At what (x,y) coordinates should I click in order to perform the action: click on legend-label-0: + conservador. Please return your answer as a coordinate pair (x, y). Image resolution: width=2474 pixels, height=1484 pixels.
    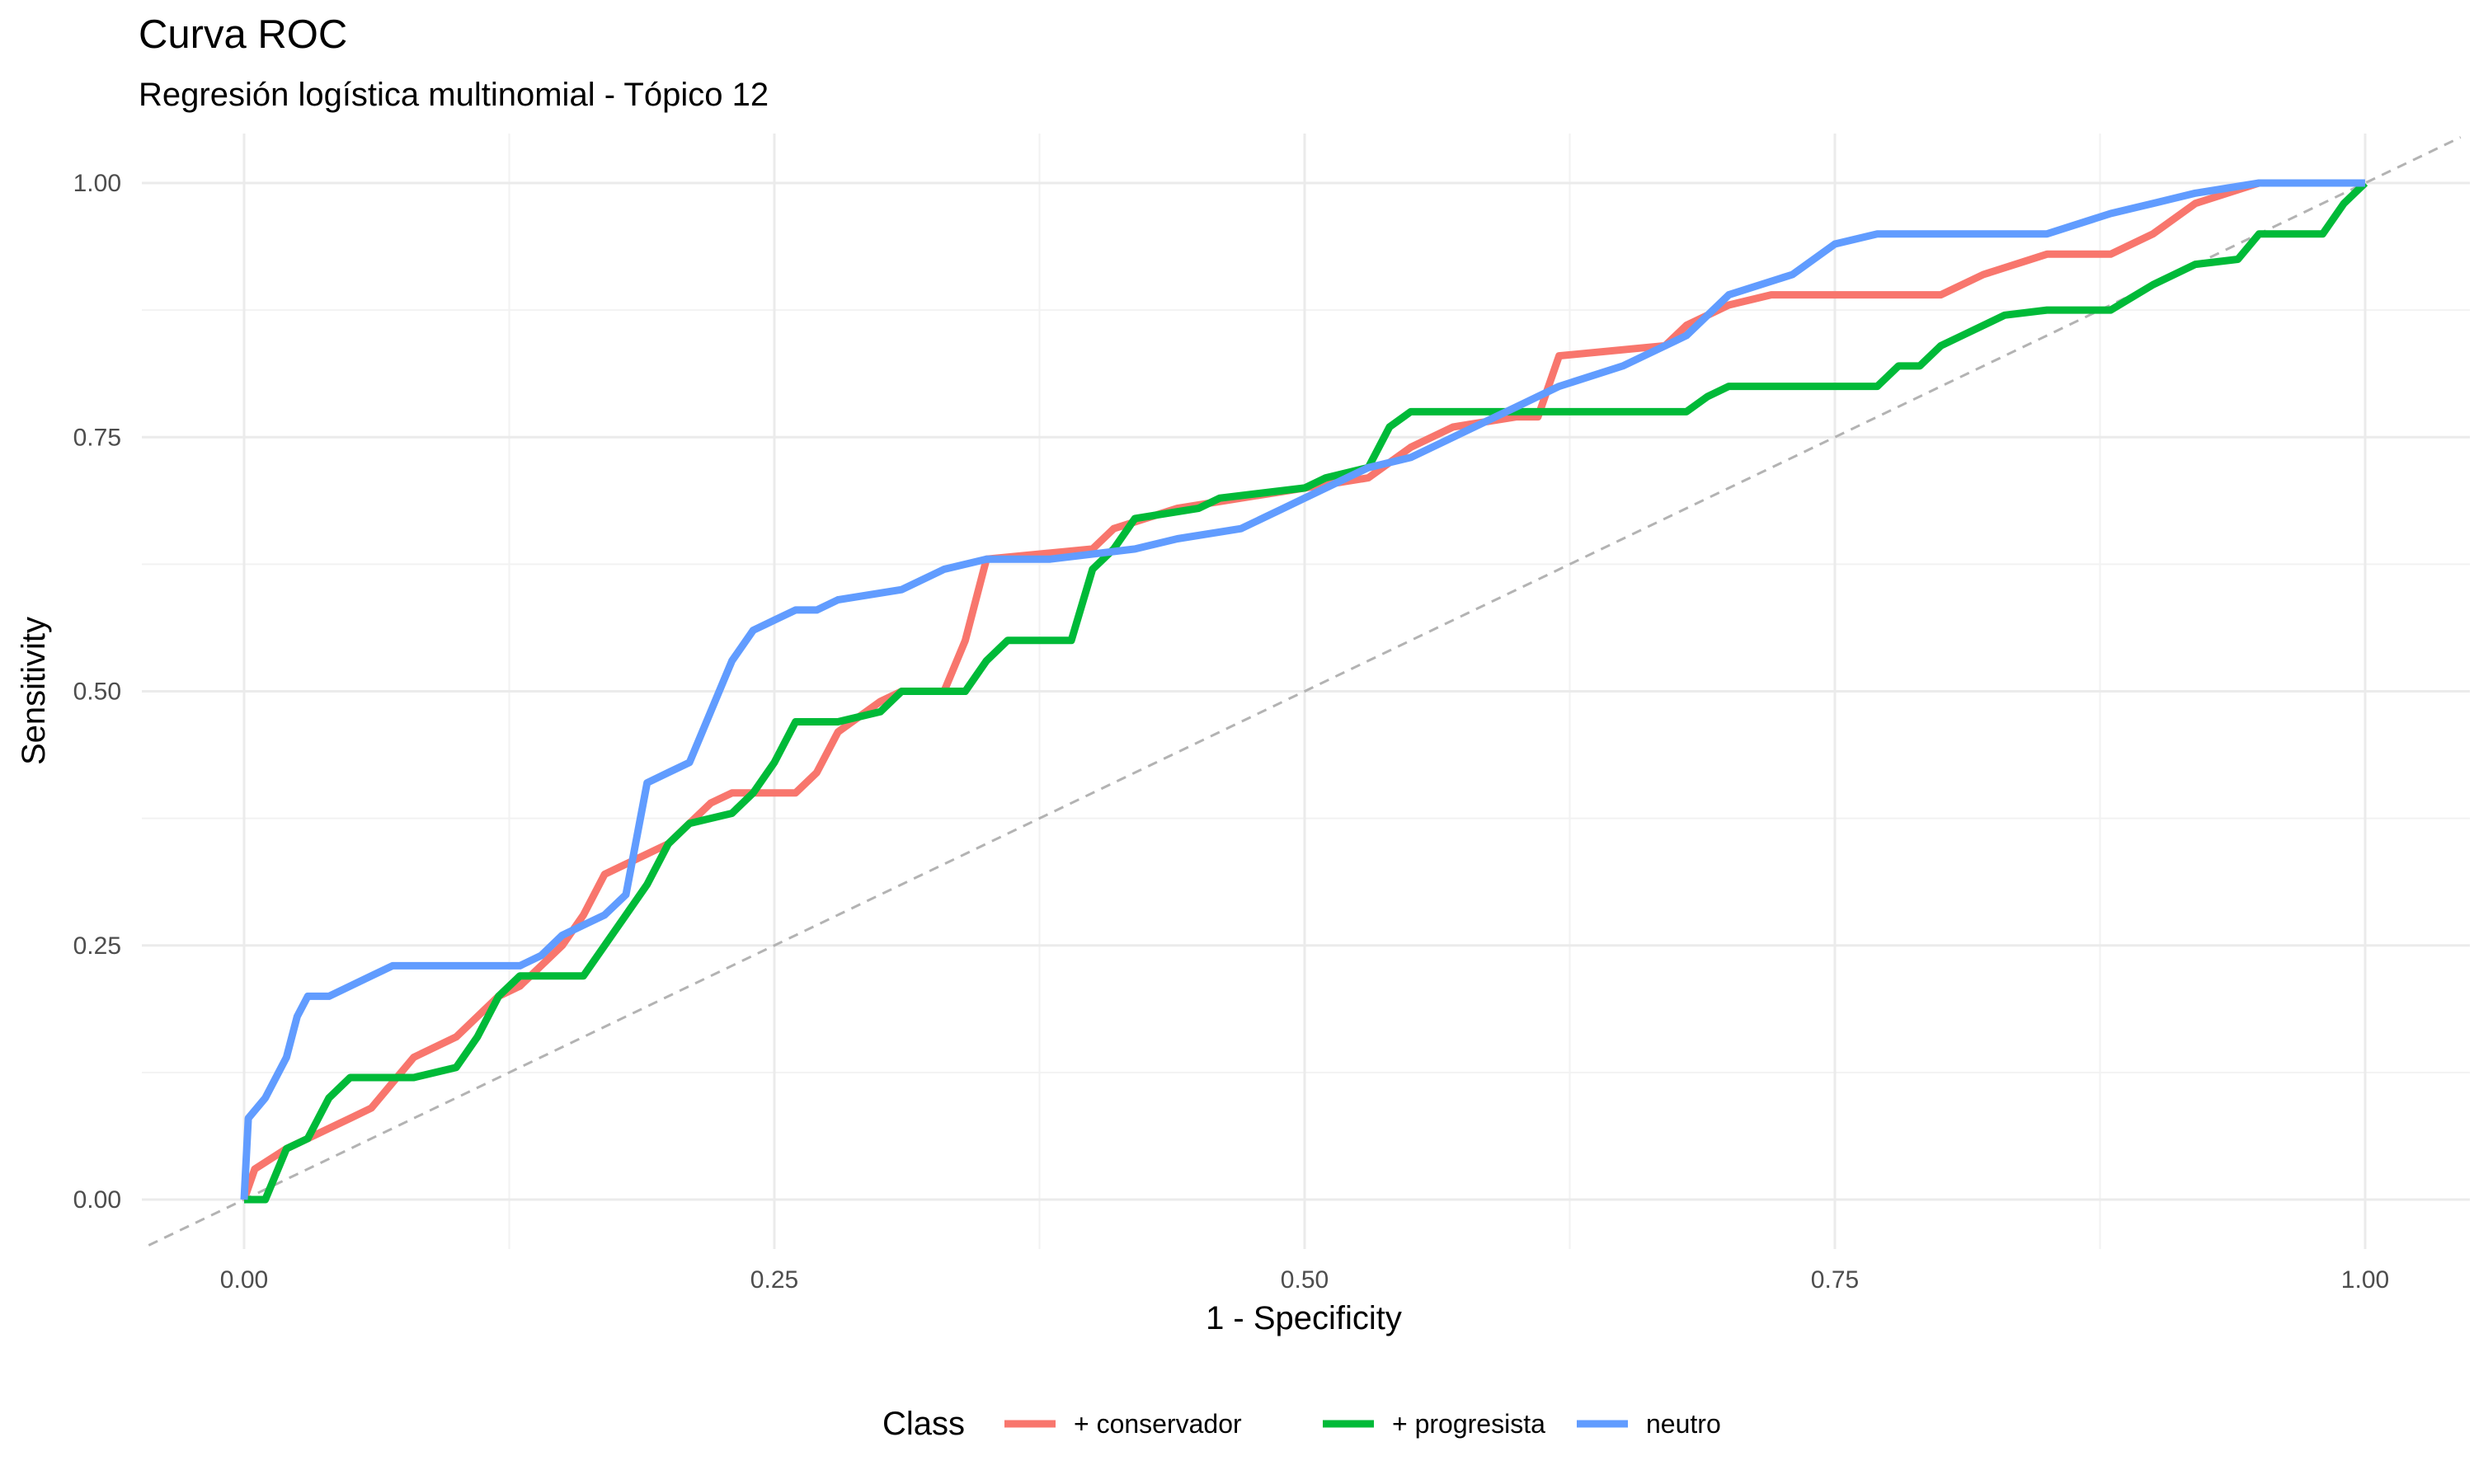
    Looking at the image, I should click on (1158, 1424).